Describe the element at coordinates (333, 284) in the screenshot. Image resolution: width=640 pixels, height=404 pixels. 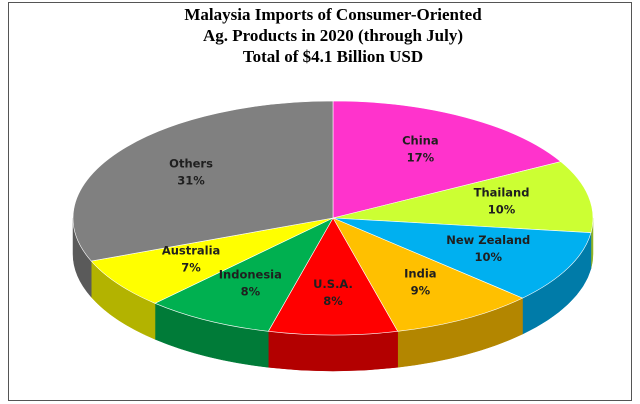
I see `slice-label: U.S.A.` at that location.